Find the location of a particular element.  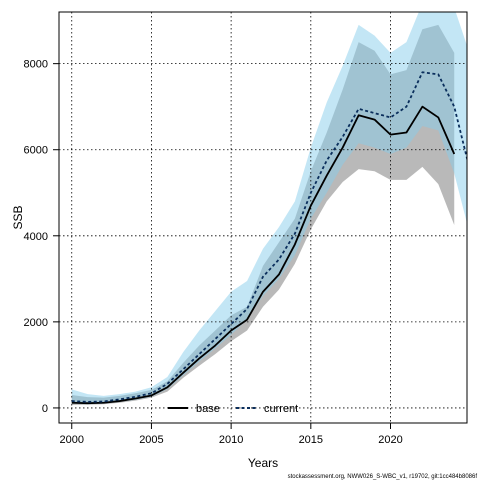

y-axis-title: SSB is located at coordinates (18, 217).